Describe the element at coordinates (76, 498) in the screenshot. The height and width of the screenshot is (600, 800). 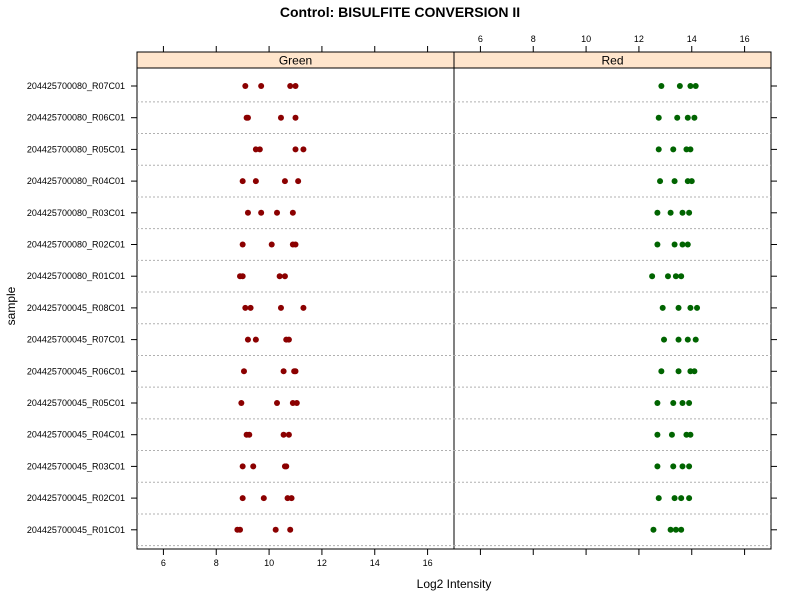
I see `sample-label: 204425700045_R02C01` at that location.